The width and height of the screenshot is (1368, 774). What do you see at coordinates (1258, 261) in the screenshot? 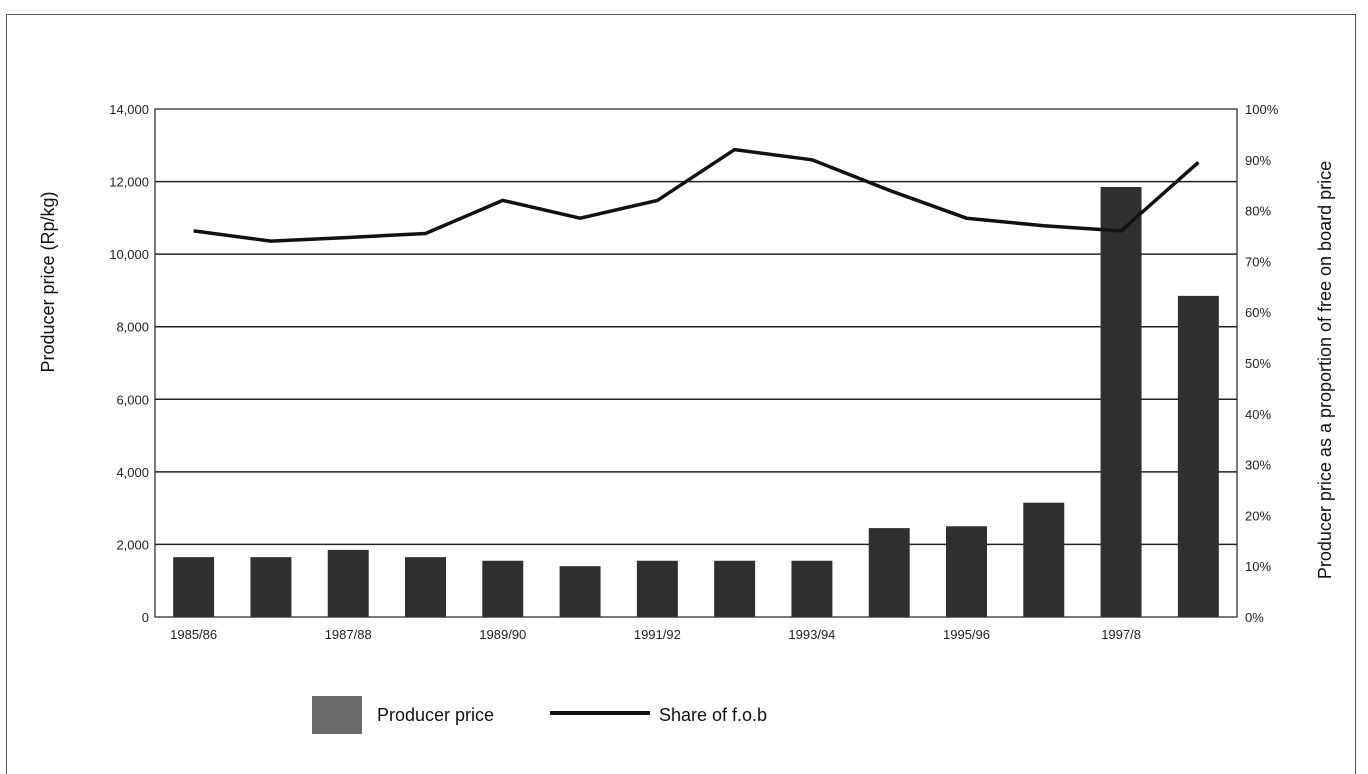
I see `y2-tick-label: 70%` at bounding box center [1258, 261].